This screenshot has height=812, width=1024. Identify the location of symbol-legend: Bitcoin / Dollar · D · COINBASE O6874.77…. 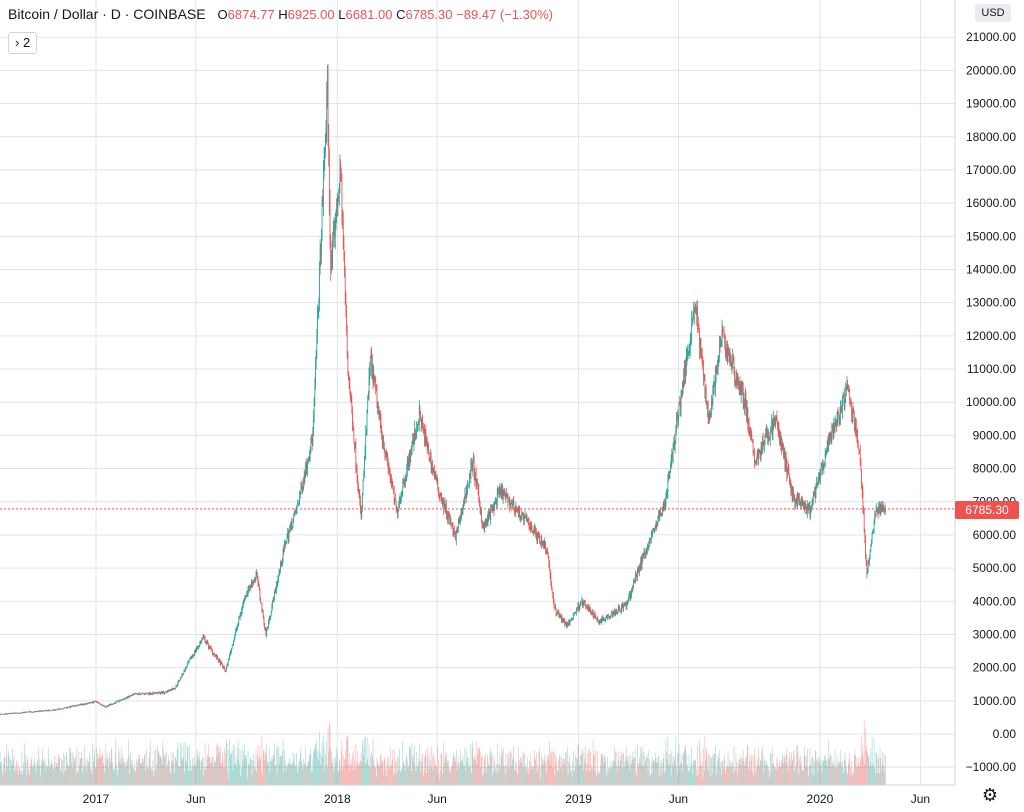
(280, 14).